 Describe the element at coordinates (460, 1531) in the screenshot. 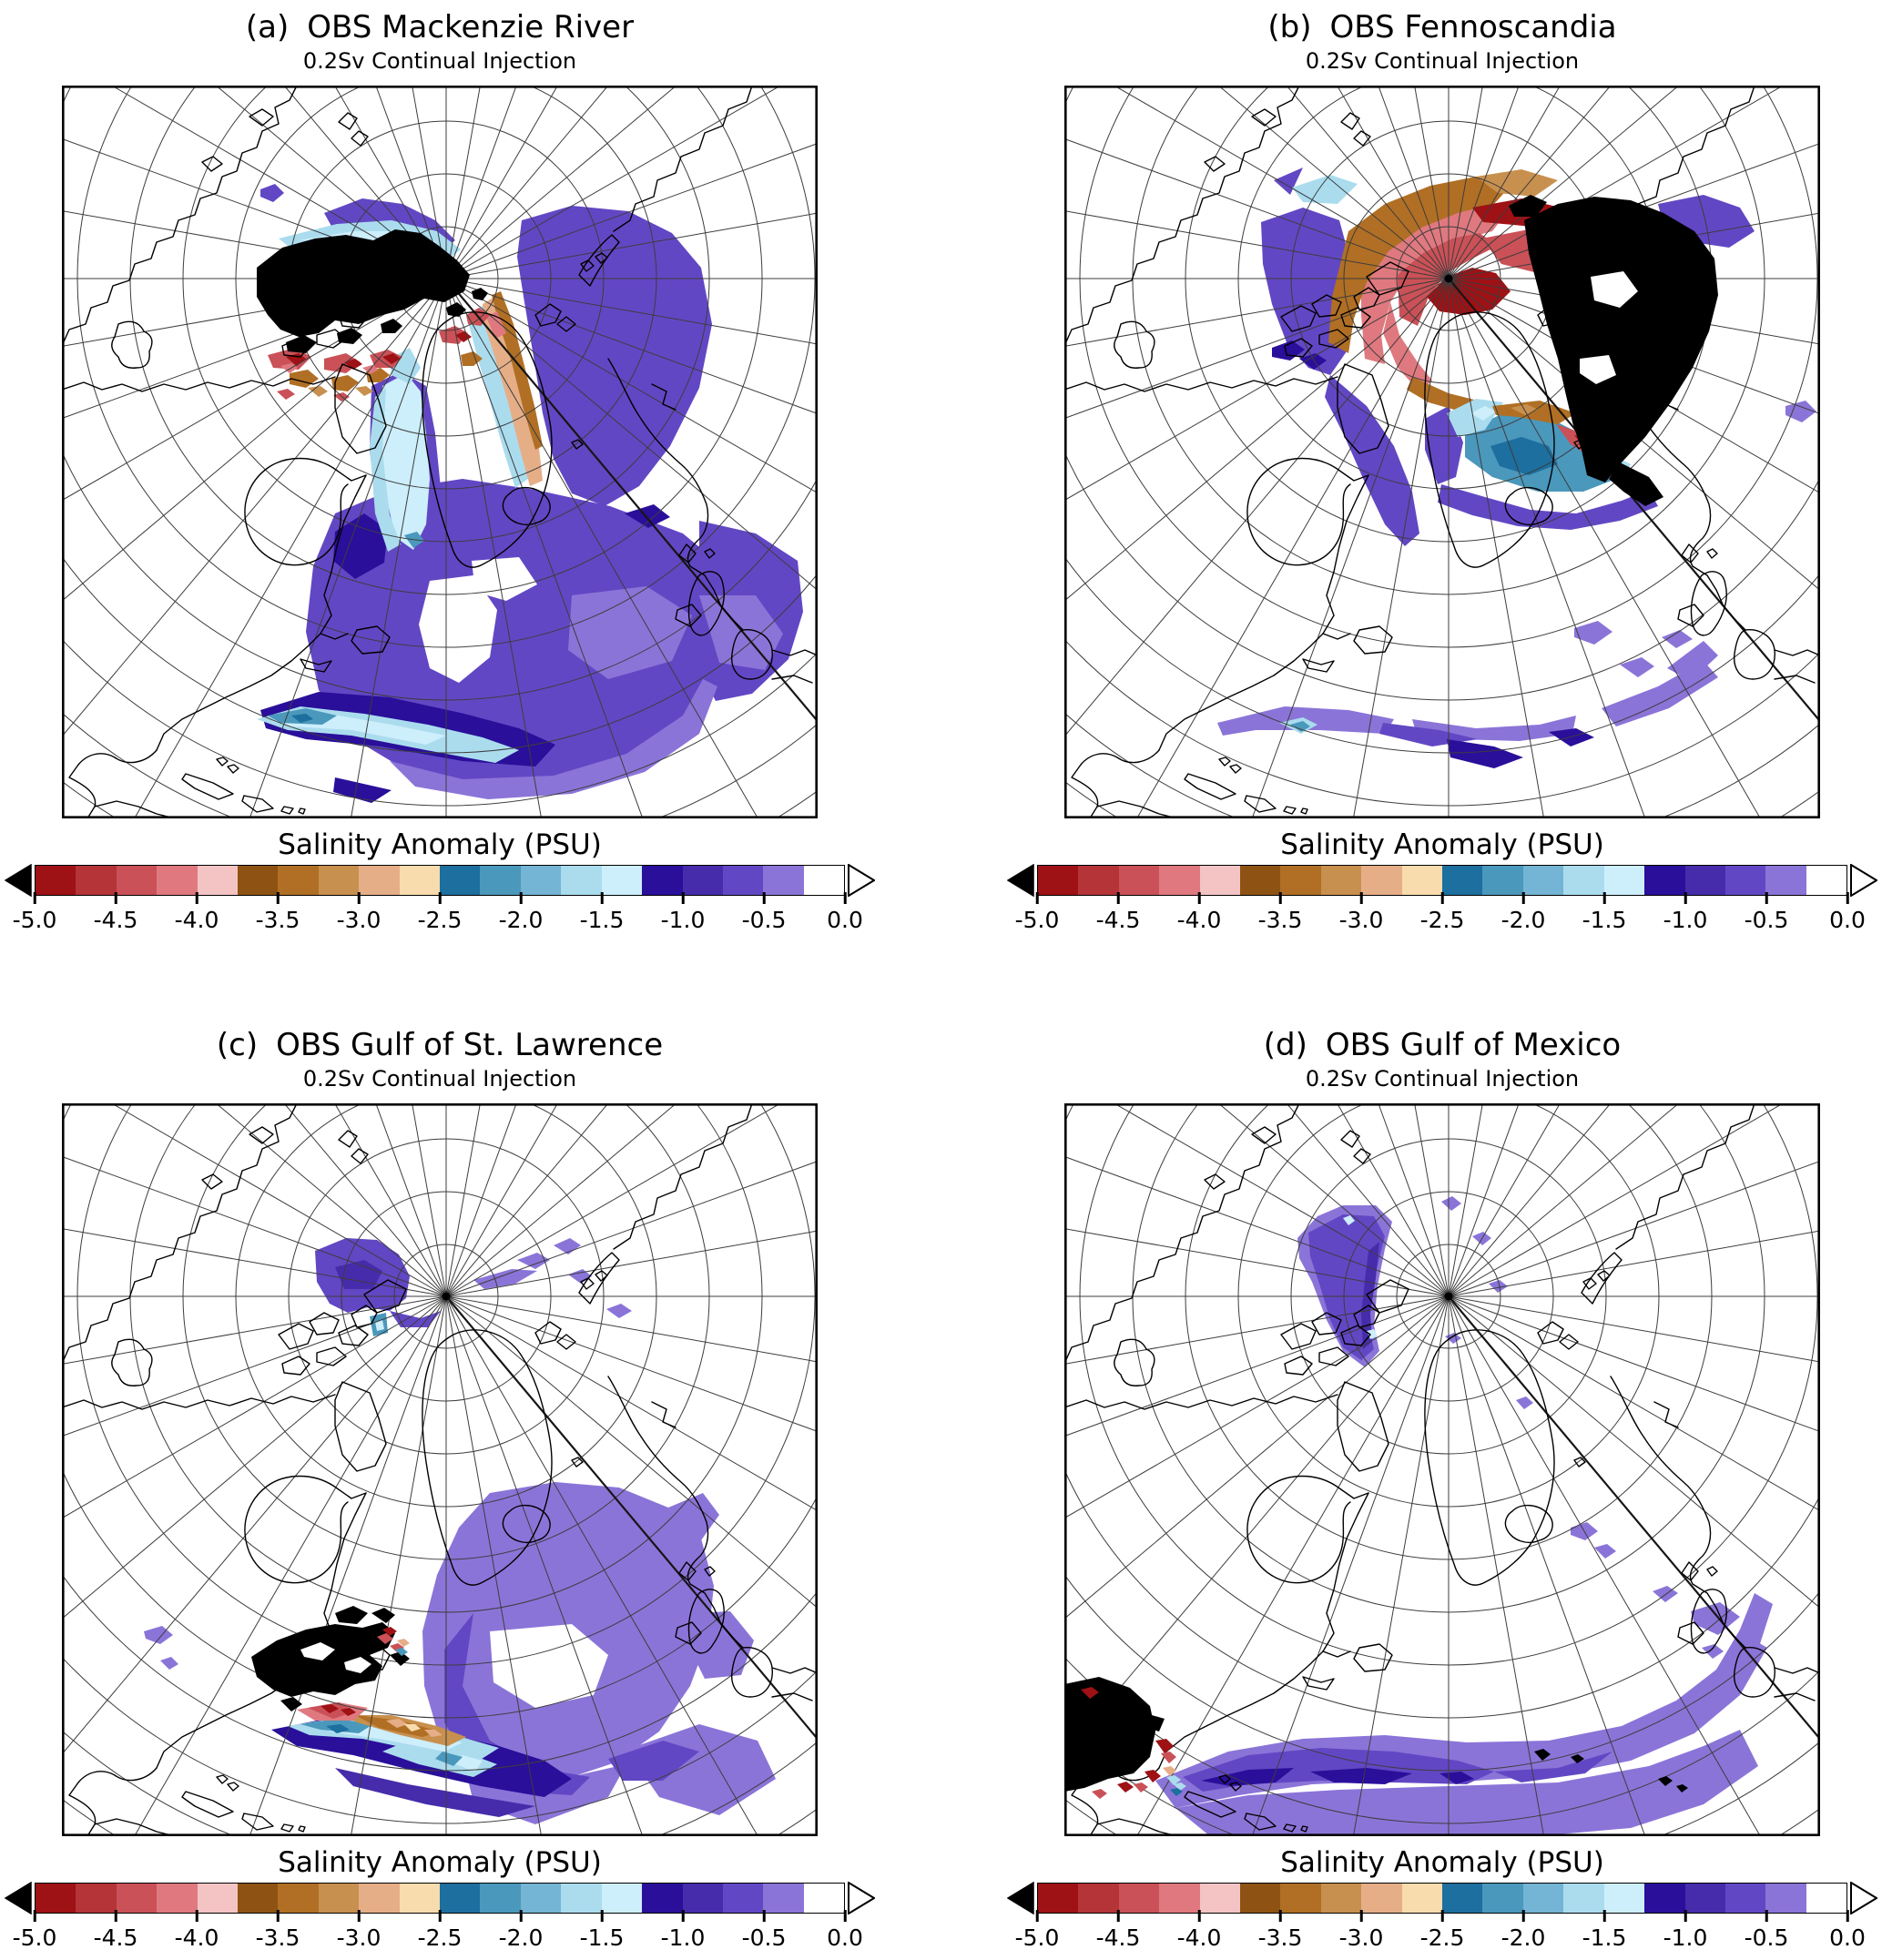

I see `anomaly-field-c` at that location.